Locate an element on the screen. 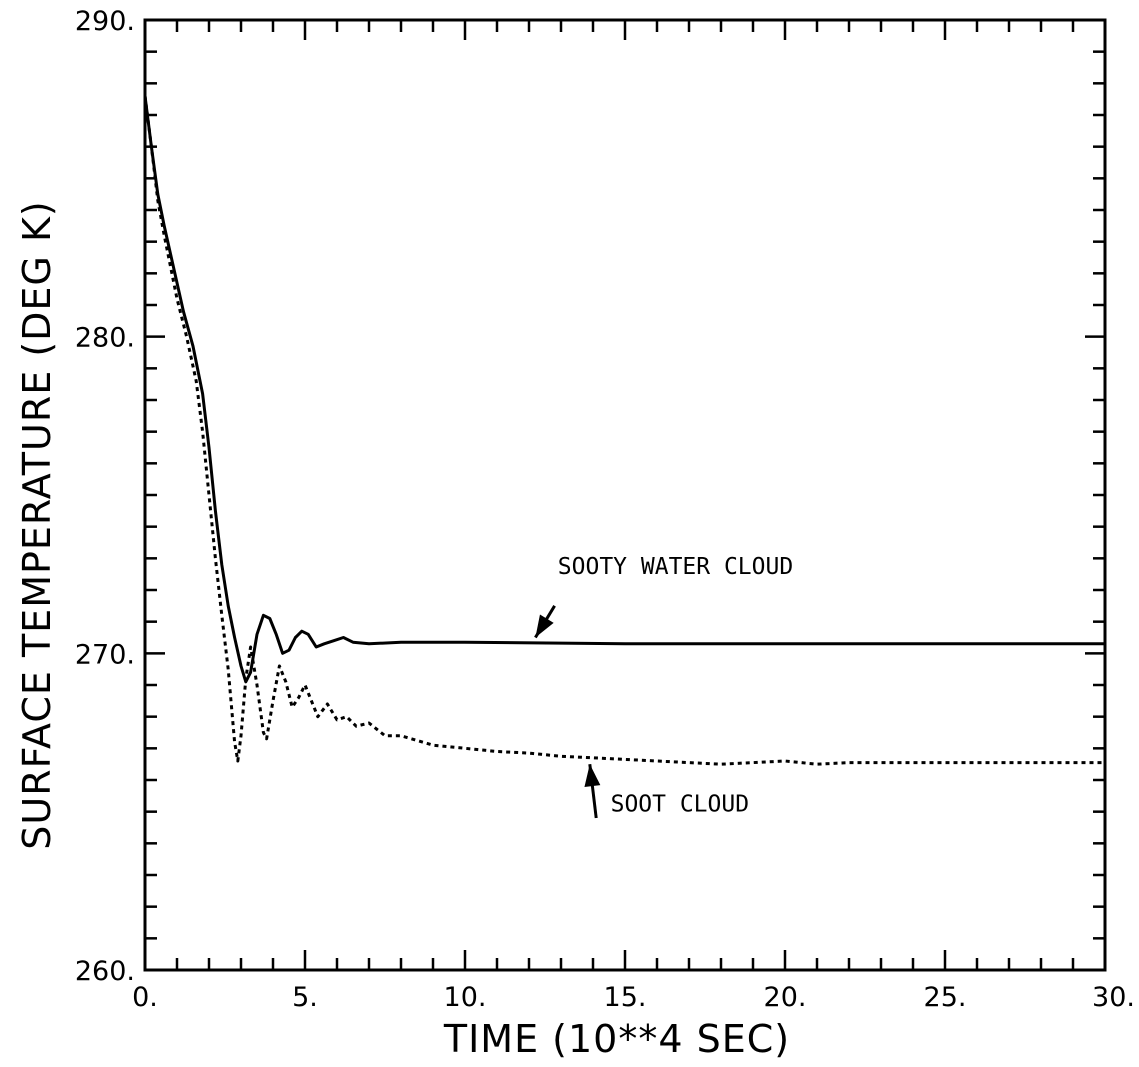  x-tick-label: 10. is located at coordinates (465, 997).